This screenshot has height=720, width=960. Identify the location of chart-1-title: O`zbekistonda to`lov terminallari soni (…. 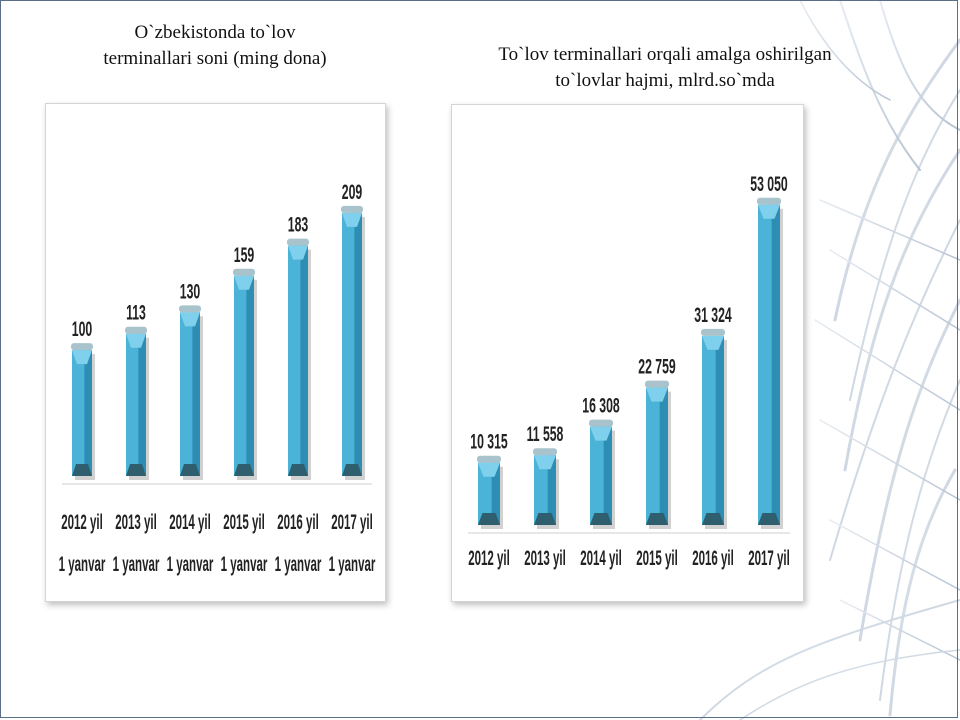
(215, 46).